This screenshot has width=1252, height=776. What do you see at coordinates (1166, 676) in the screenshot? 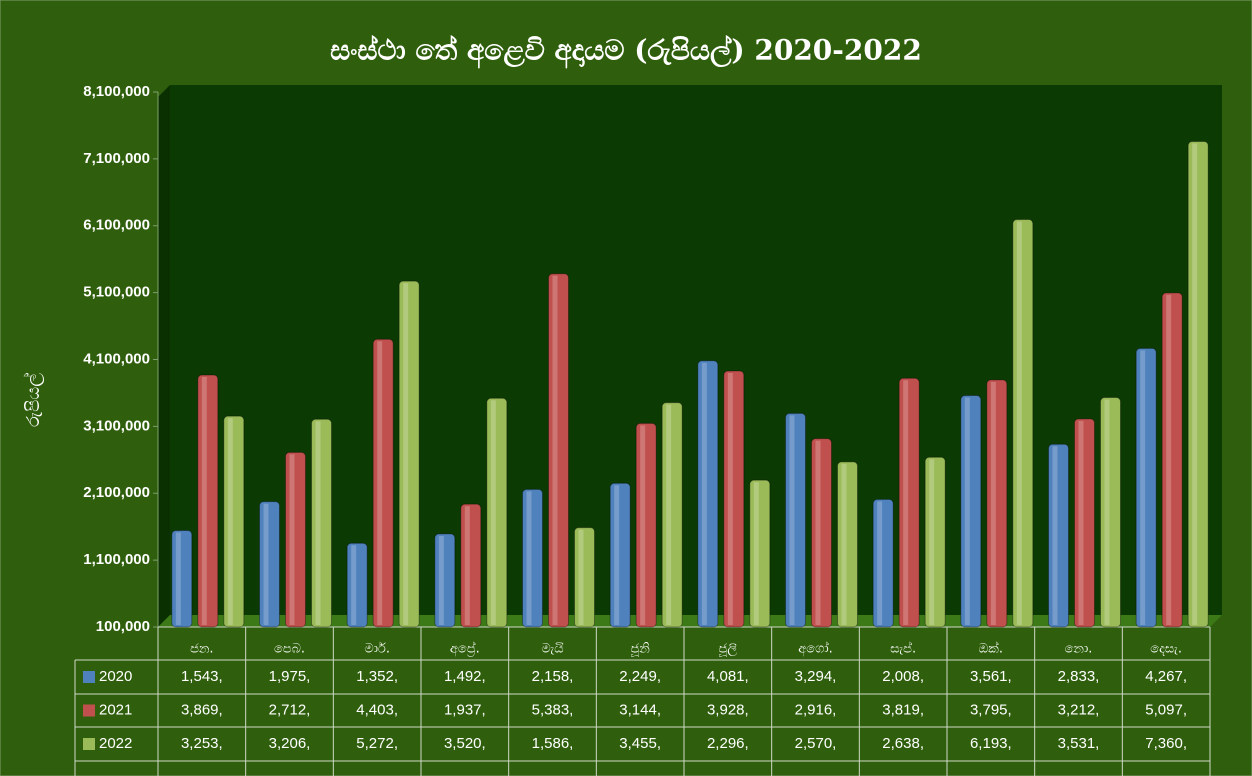
I see `table-value: 4,267,` at bounding box center [1166, 676].